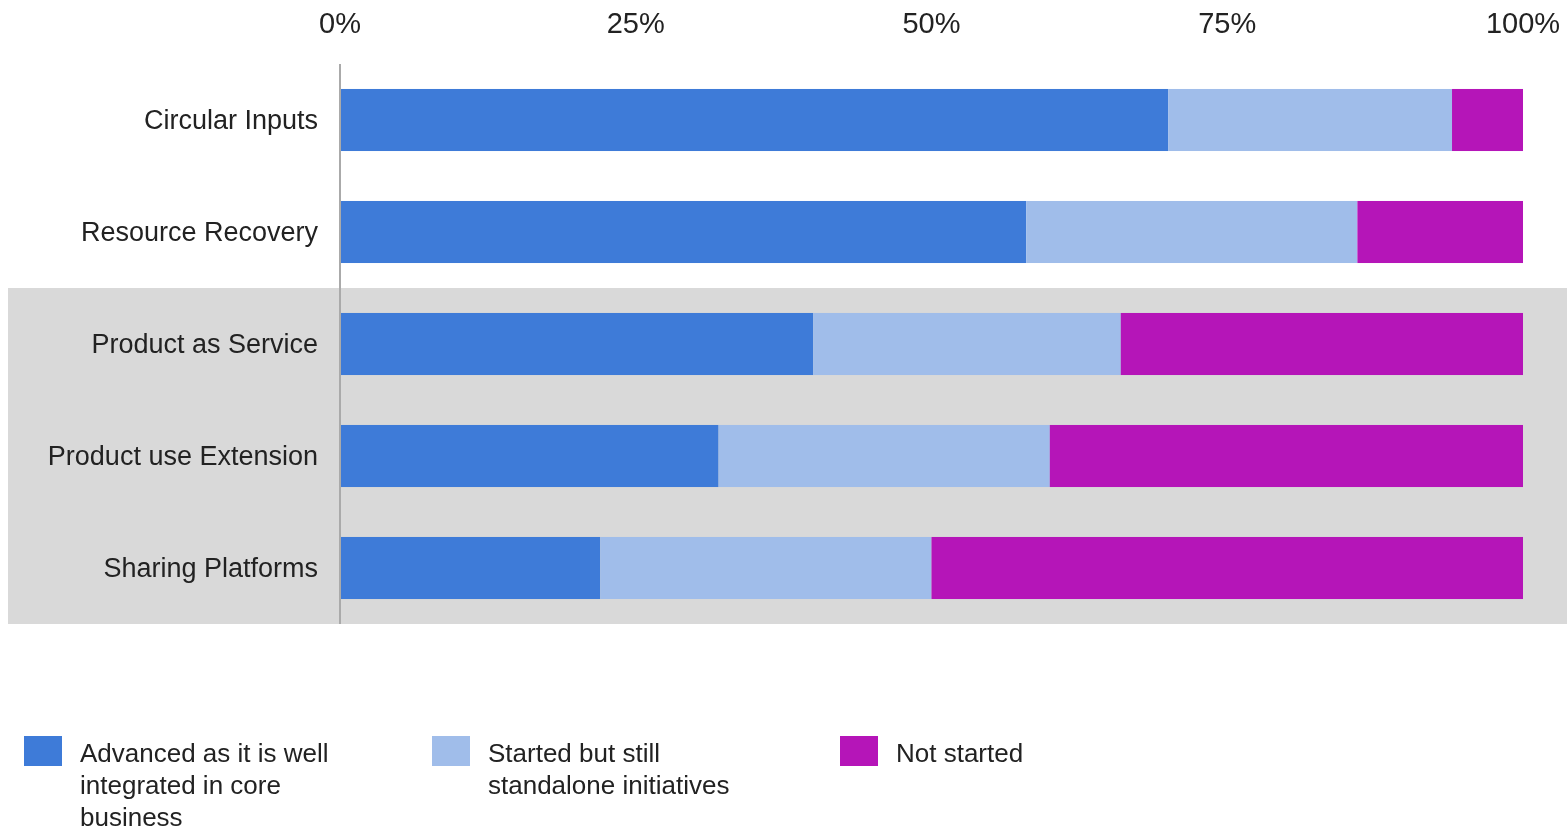 The image size is (1567, 829). Describe the element at coordinates (931, 23) in the screenshot. I see `x-tick-label: 50%` at that location.